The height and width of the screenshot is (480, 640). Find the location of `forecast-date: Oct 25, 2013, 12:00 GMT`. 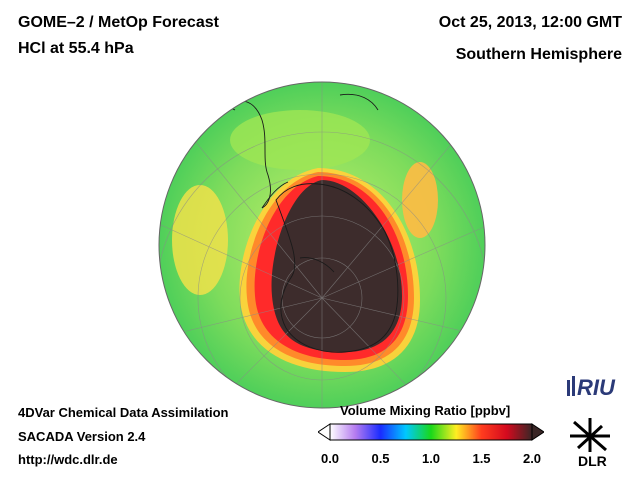

forecast-date: Oct 25, 2013, 12:00 GMT is located at coordinates (530, 22).